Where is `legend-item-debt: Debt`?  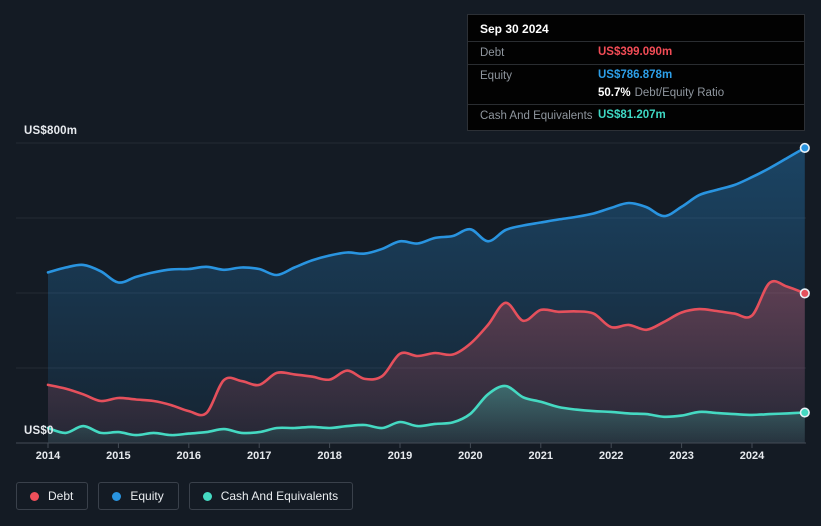
legend-item-debt: Debt is located at coordinates (52, 496).